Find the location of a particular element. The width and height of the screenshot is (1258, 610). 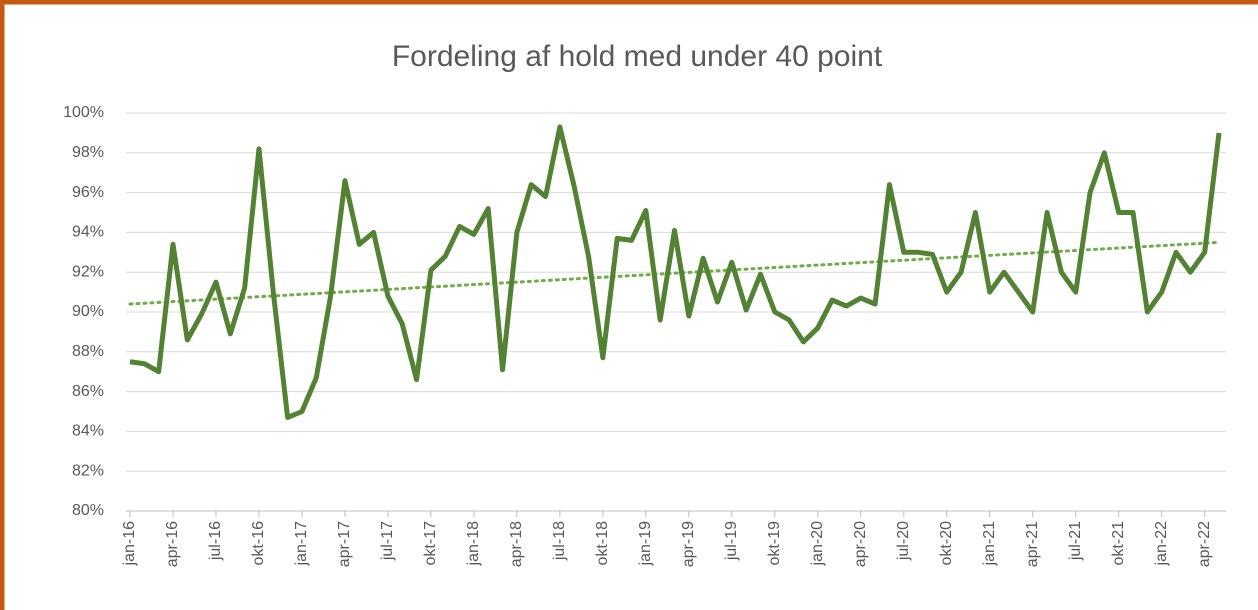

x-tick-label: jul-18 is located at coordinates (559, 541).